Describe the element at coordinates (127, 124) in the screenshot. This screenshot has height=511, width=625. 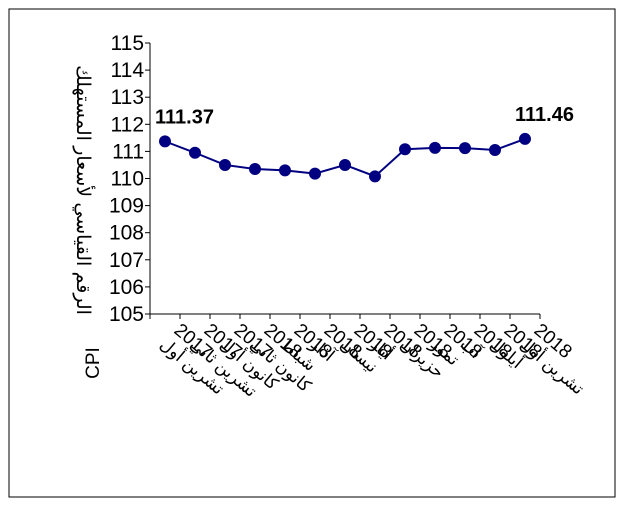
I see `y-tick-label: 112` at that location.